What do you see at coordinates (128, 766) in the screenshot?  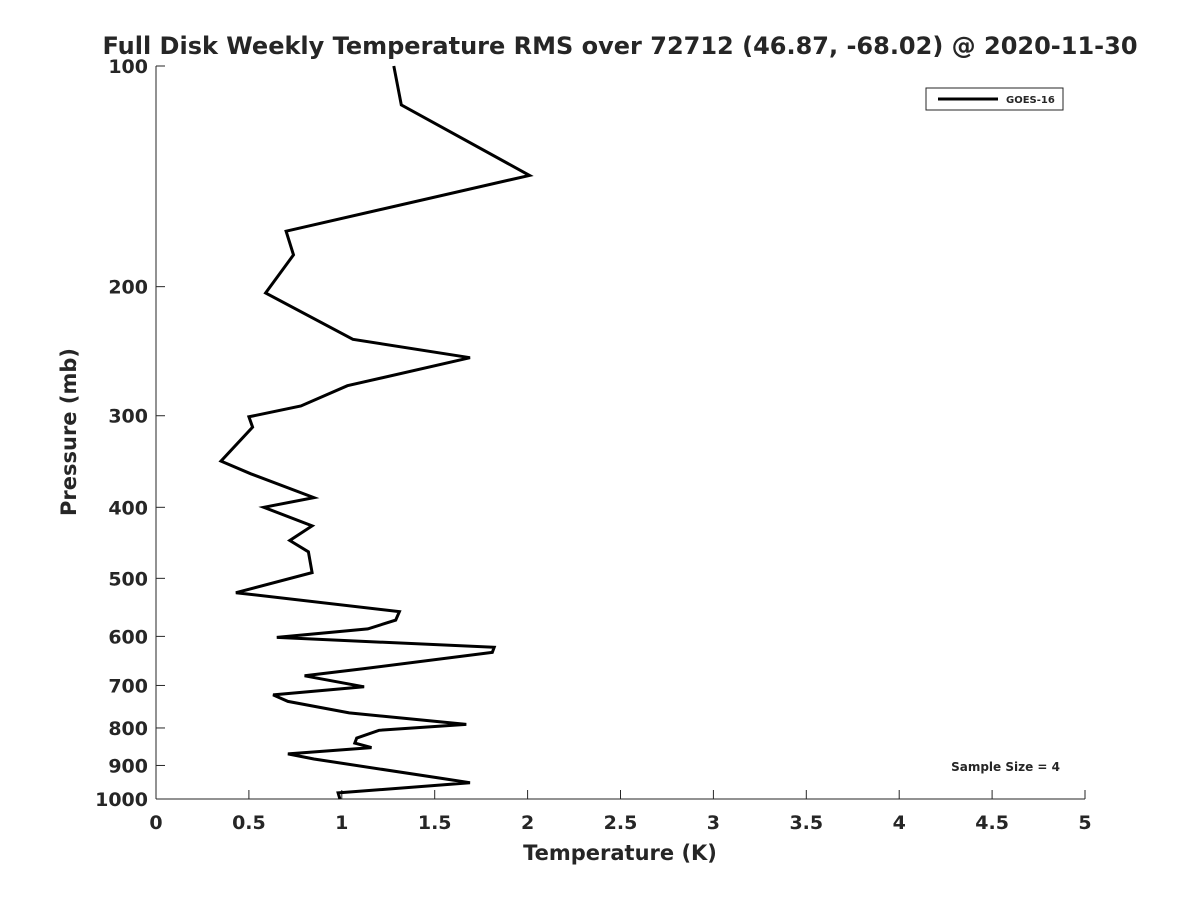 I see `y-tick-label: 900` at bounding box center [128, 766].